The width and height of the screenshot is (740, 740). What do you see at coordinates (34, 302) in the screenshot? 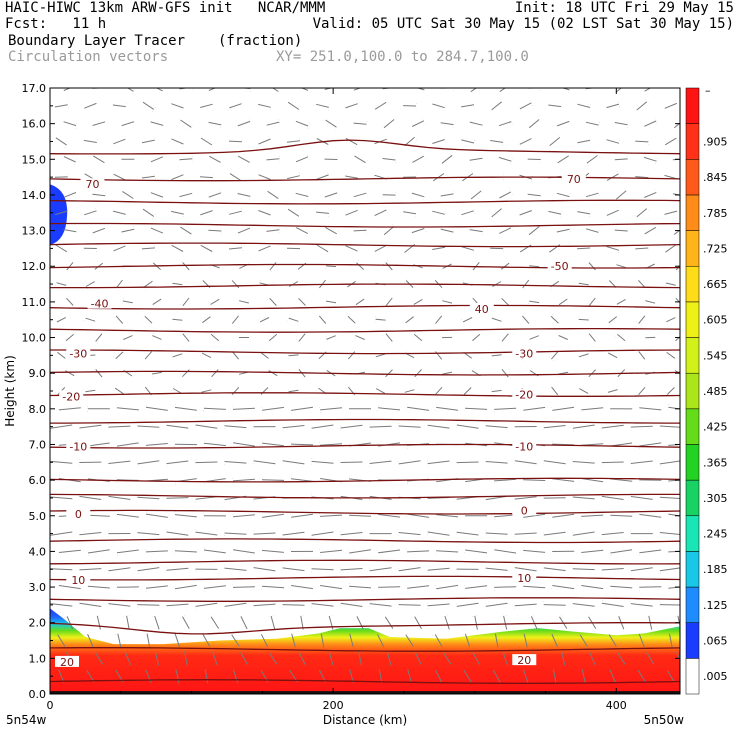
I see `y-tick-label: 11.0` at bounding box center [34, 302].